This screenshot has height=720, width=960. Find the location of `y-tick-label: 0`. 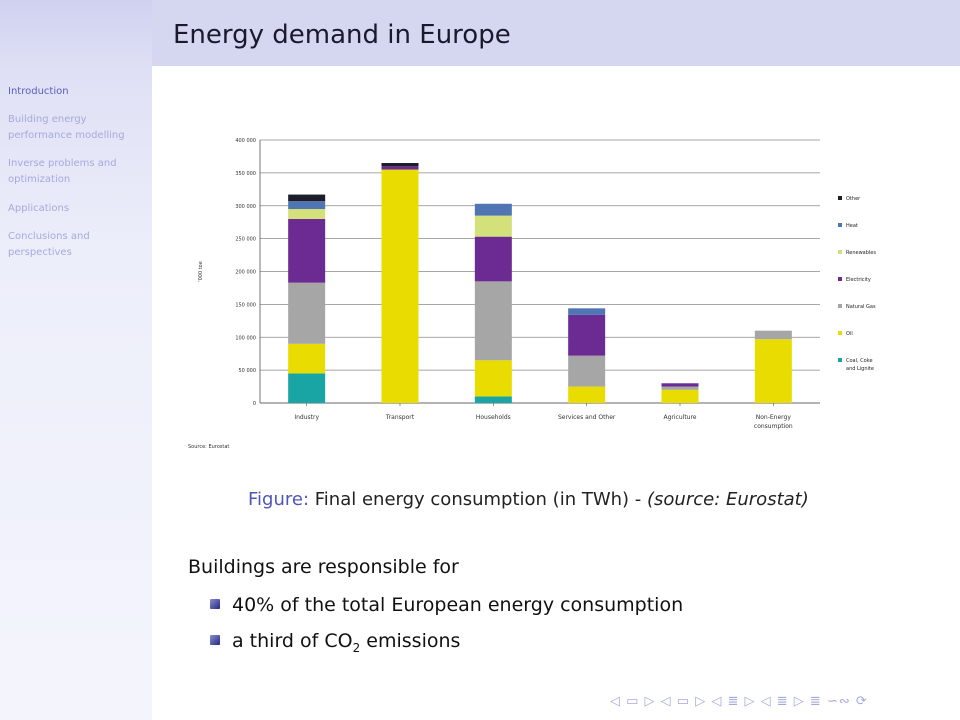

y-tick-label: 0 is located at coordinates (254, 404).